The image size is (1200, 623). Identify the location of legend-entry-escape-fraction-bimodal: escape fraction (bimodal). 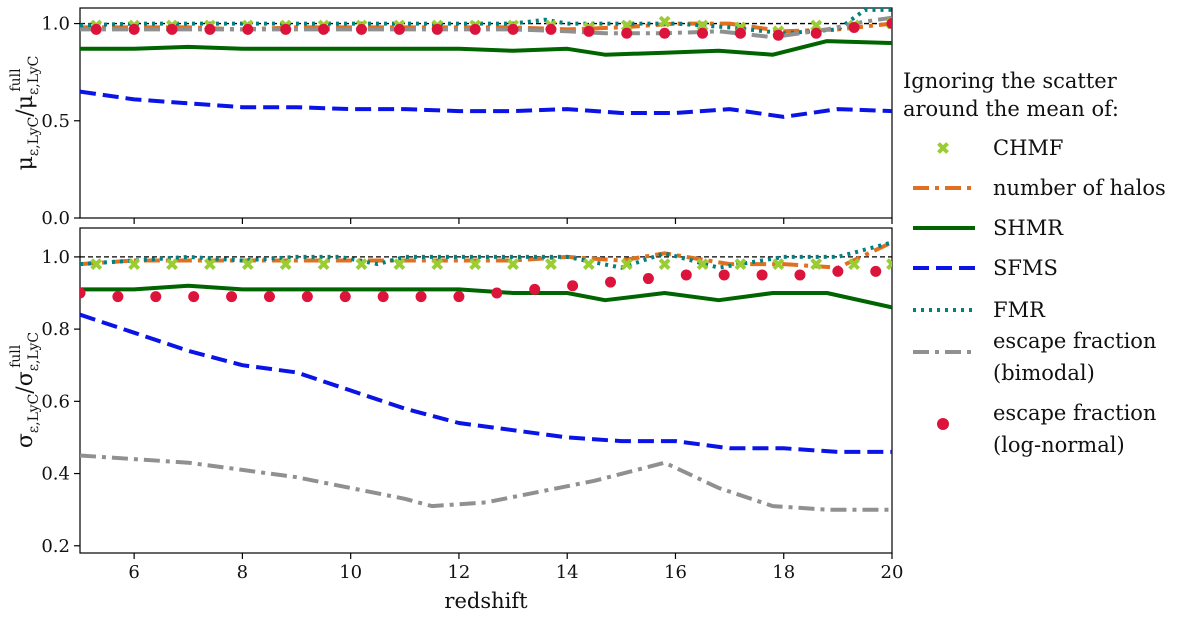
(1034, 357).